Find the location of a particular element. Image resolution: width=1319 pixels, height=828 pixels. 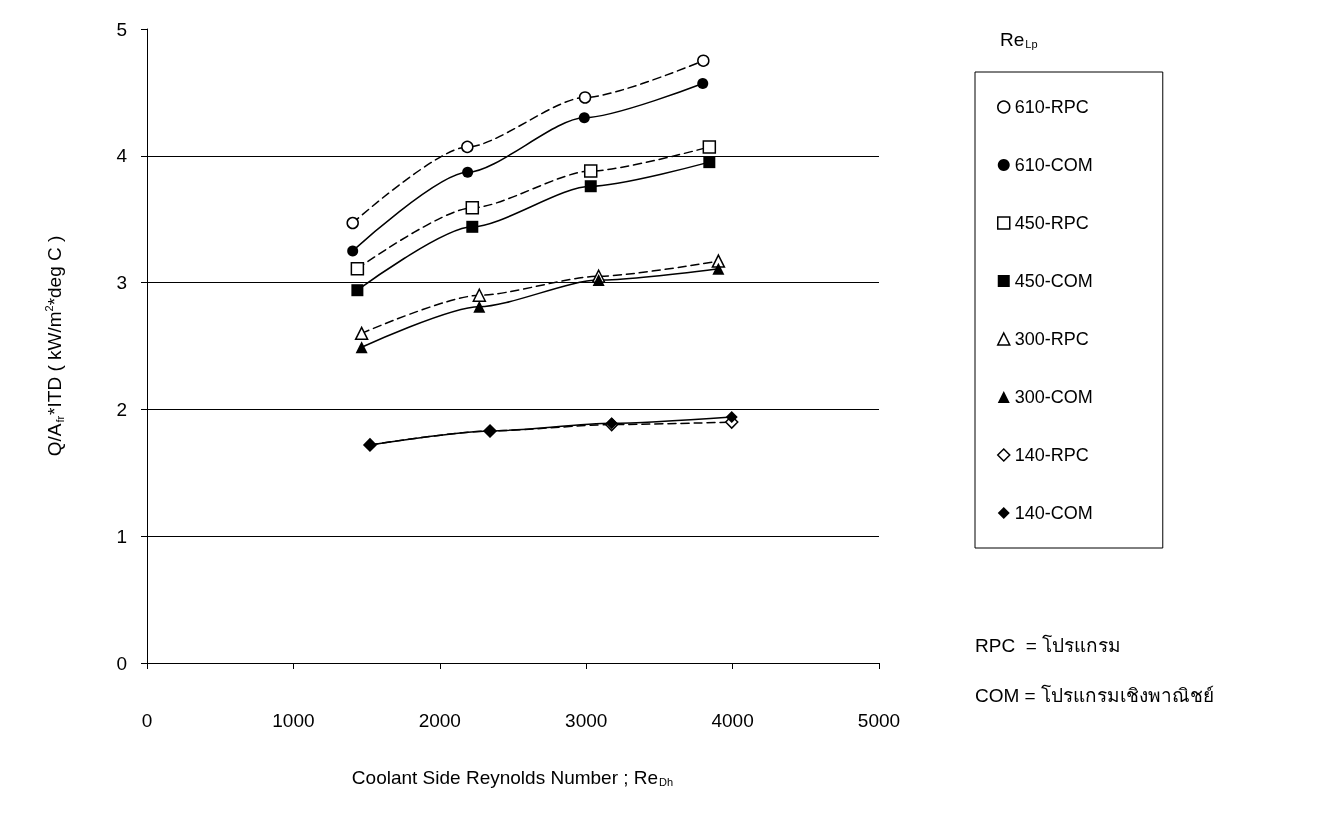

x-axis-title: Coolant Side Reynolds Number ; ReDh is located at coordinates (512, 777).